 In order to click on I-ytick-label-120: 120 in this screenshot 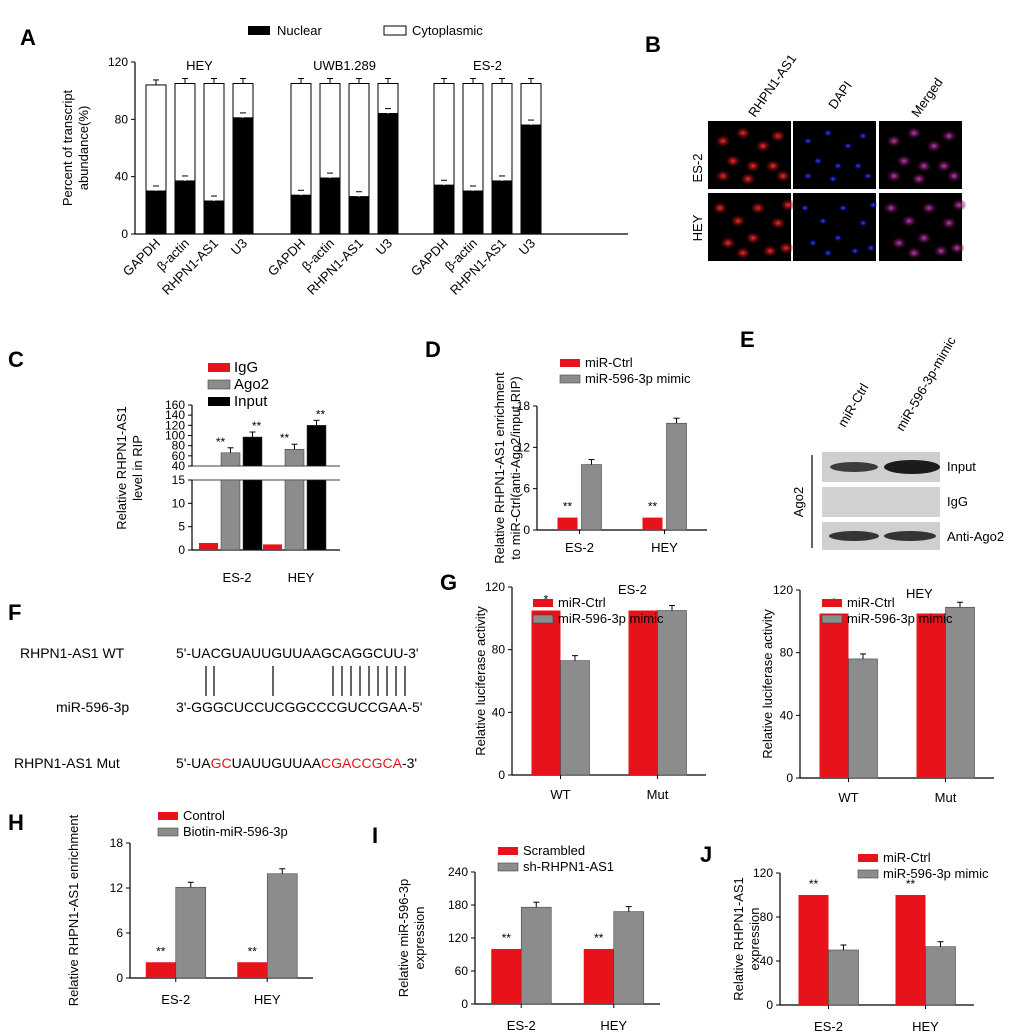, I will do `click(458, 938)`.